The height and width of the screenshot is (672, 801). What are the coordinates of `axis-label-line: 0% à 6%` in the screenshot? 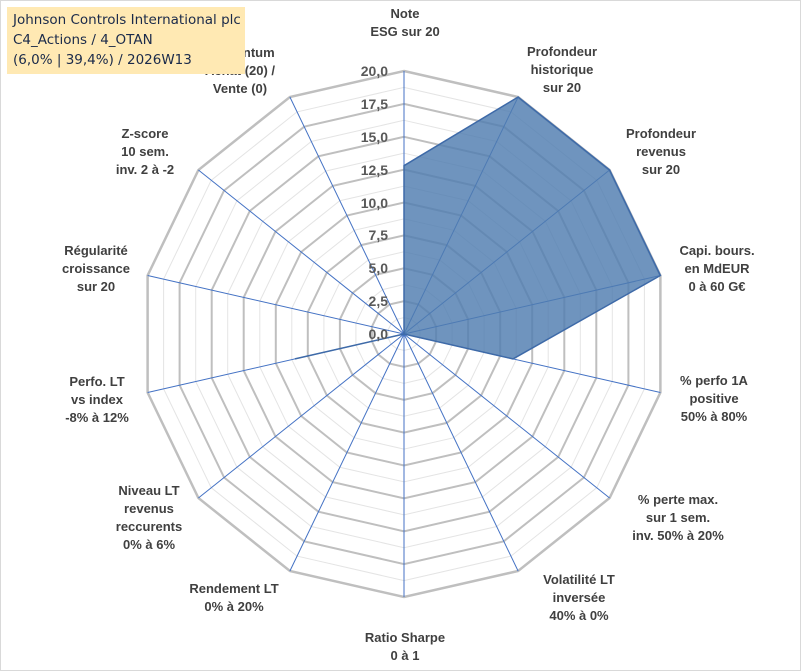 It's located at (149, 544).